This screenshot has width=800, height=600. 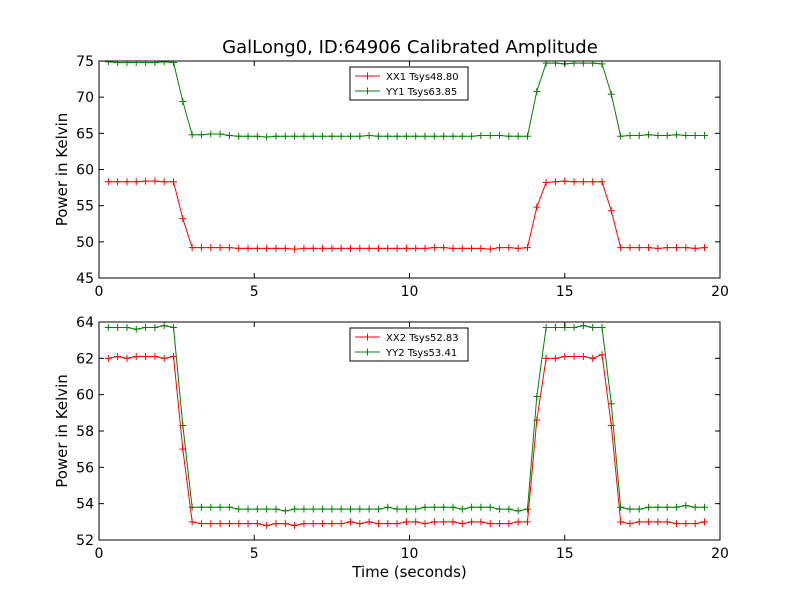 What do you see at coordinates (62, 170) in the screenshot?
I see `y-axis-label: Power in Kelvin` at bounding box center [62, 170].